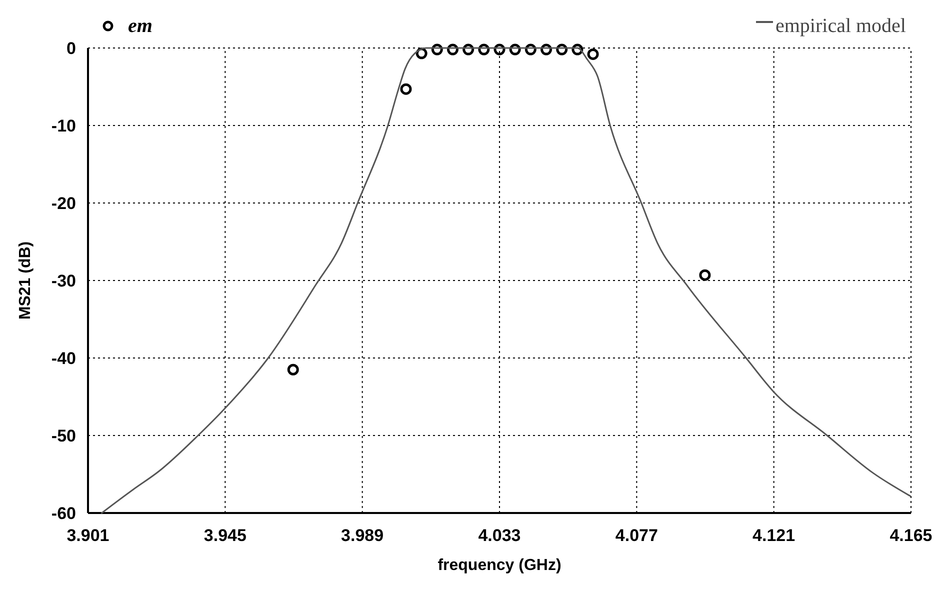 This screenshot has height=598, width=951. I want to click on legend-label: em, so click(140, 26).